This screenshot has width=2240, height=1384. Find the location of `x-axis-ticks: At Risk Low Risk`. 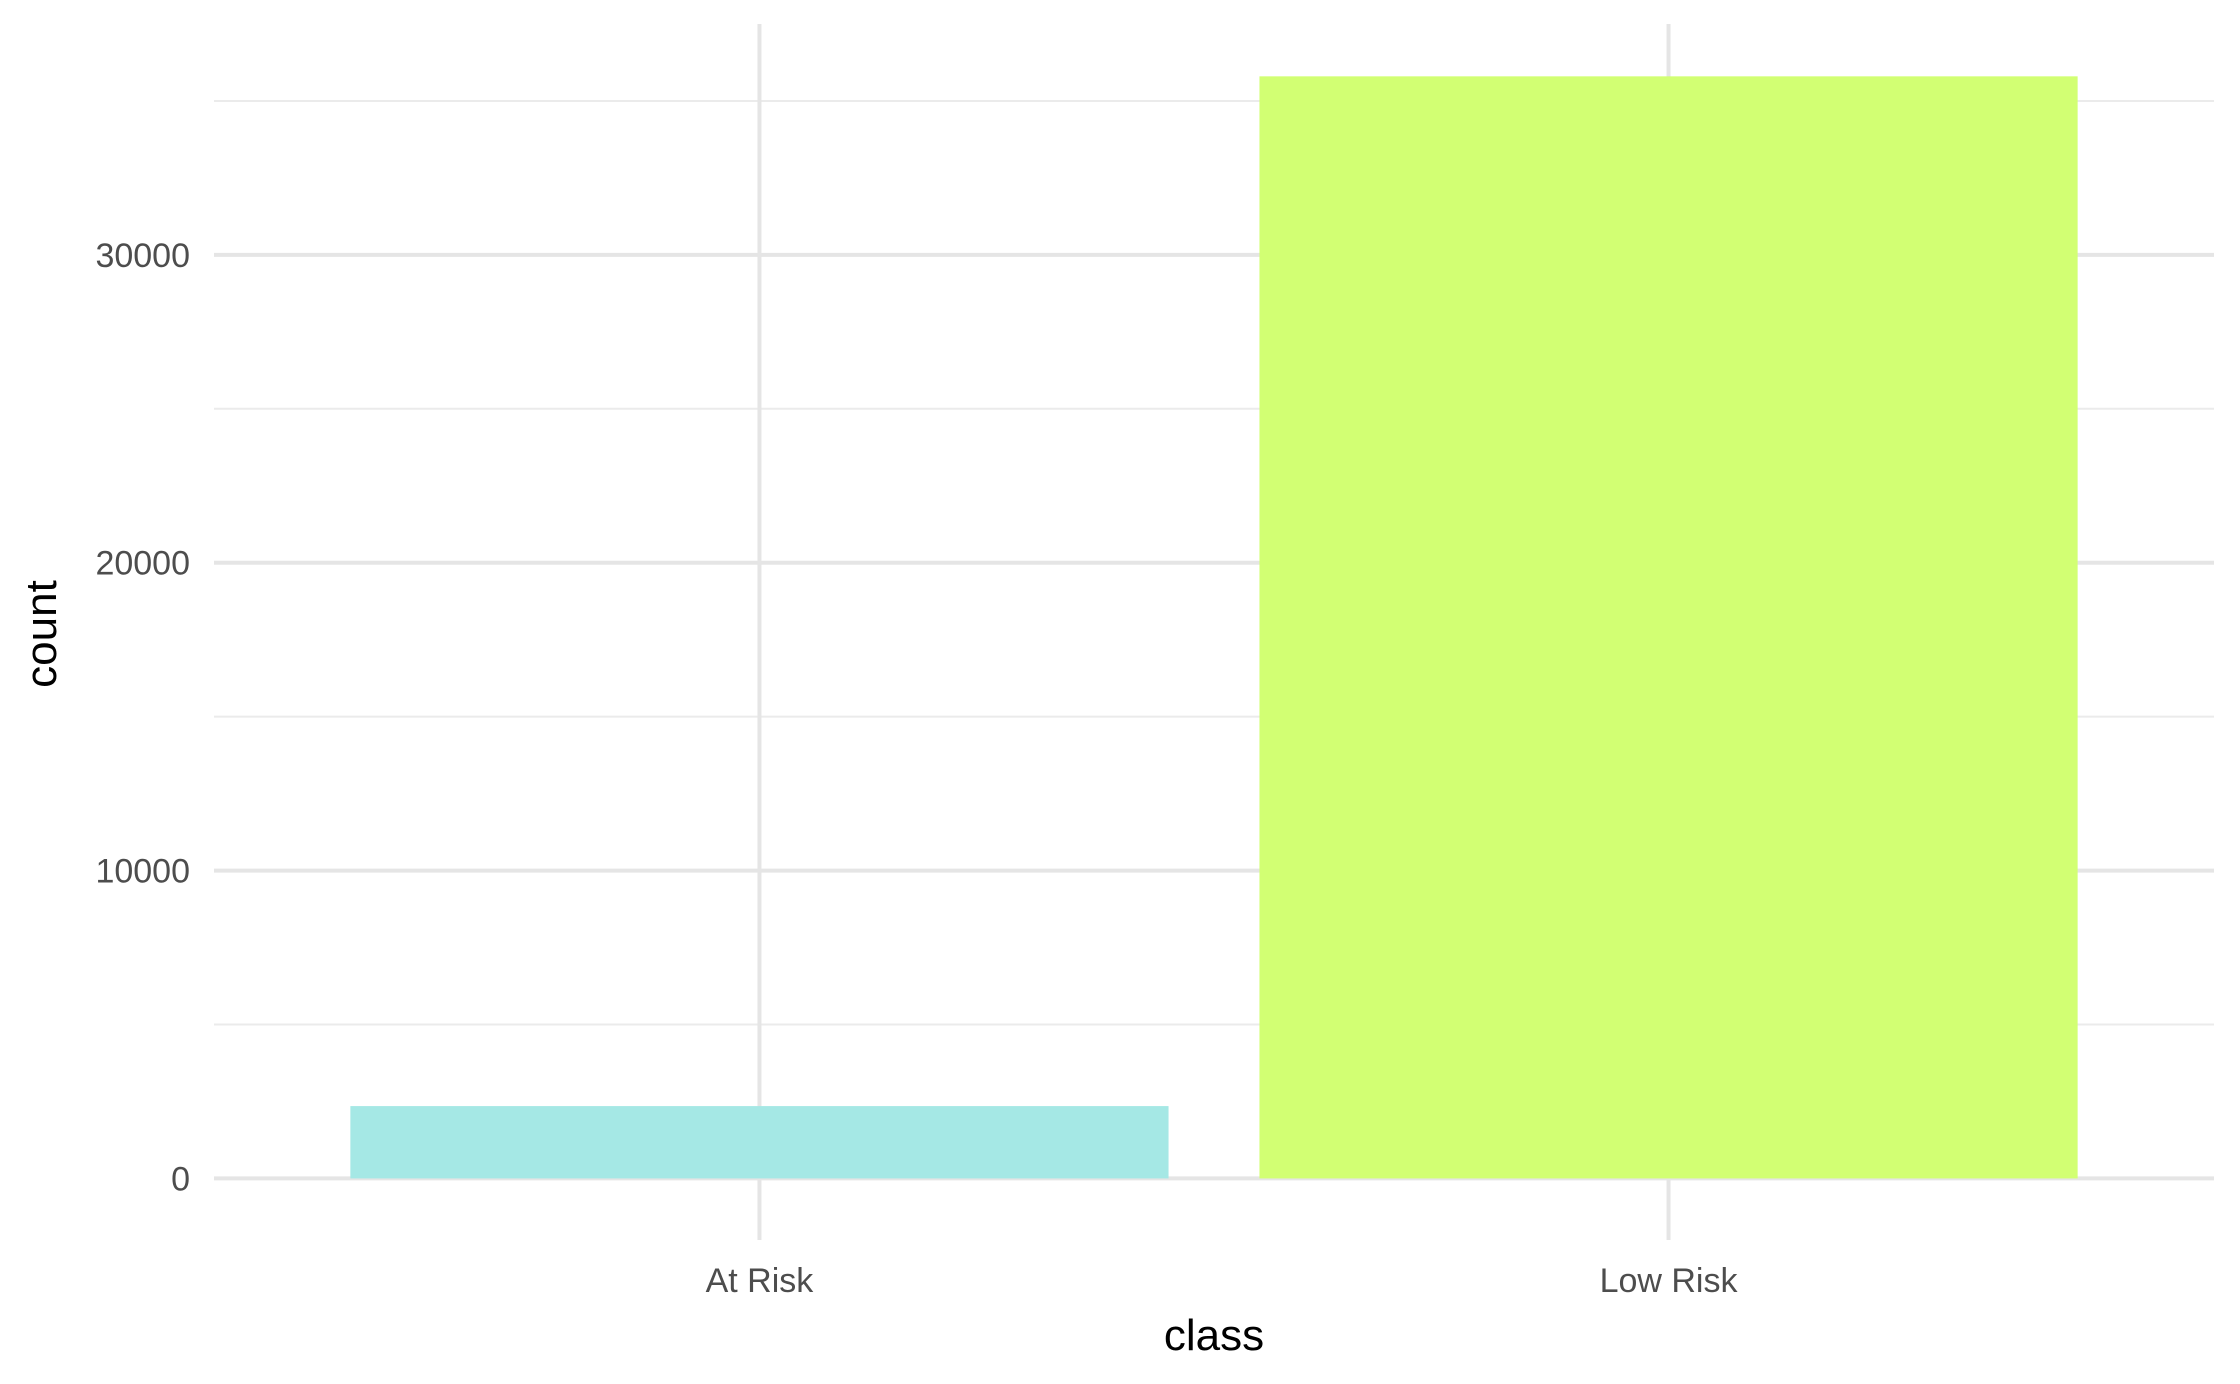

x-axis-ticks: At Risk Low Risk is located at coordinates (1222, 1281).